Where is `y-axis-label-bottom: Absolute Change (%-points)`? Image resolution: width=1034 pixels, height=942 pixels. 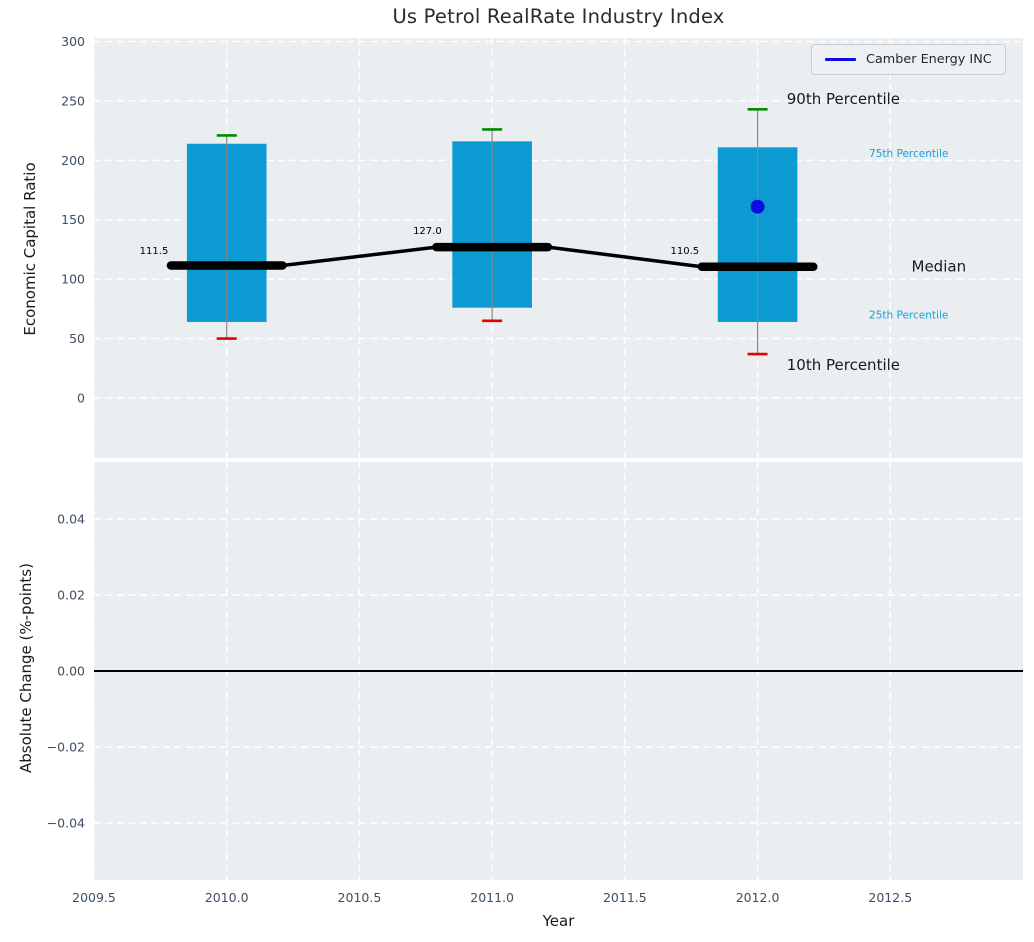
y-axis-label-bottom: Absolute Change (%-points) is located at coordinates (26, 668).